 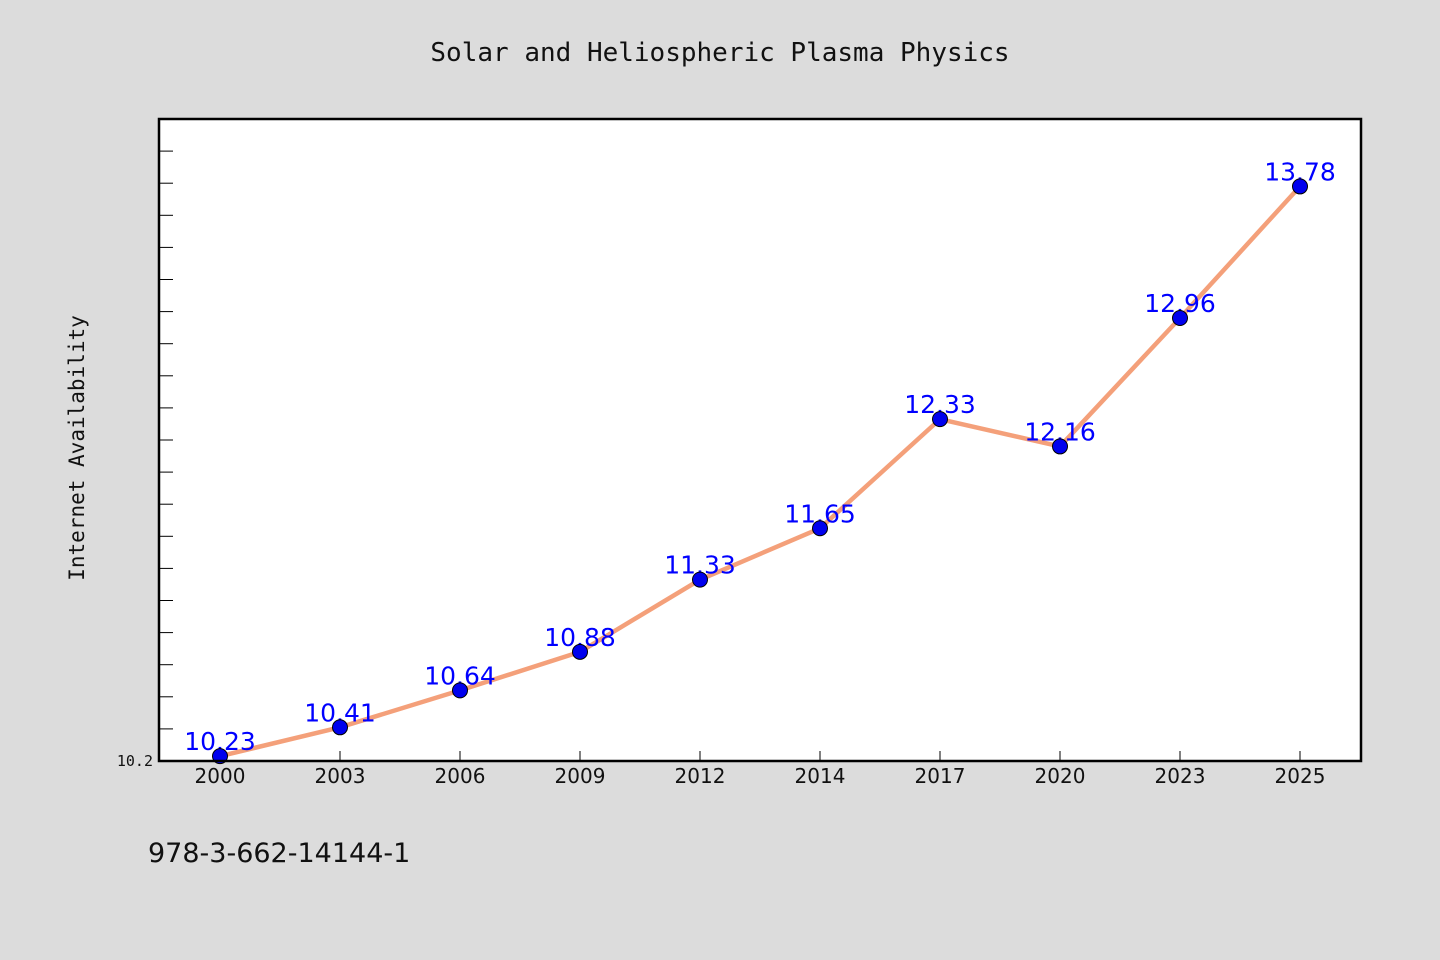 I want to click on data-point-2017, so click(x=940, y=419).